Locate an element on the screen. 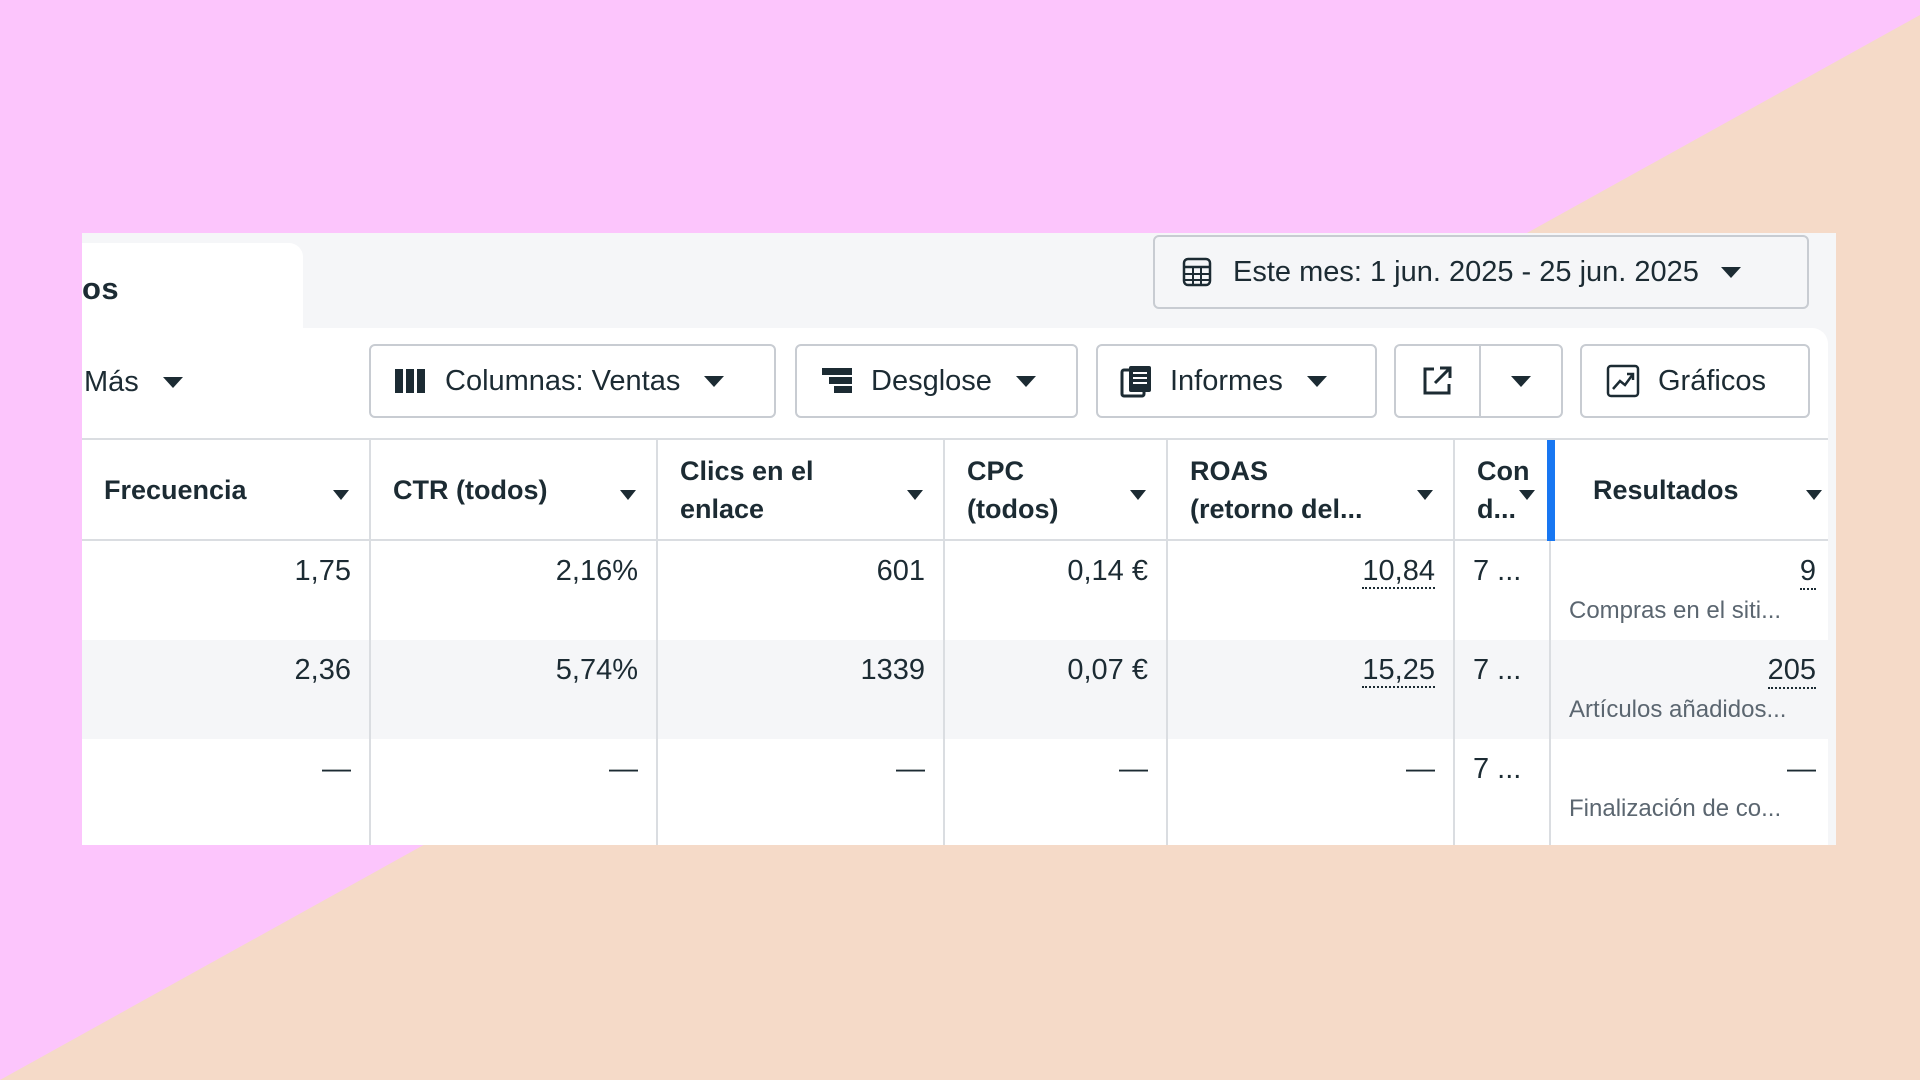 The width and height of the screenshot is (1920, 1080). column-header-label: CPC (todos) is located at coordinates (1012, 490).